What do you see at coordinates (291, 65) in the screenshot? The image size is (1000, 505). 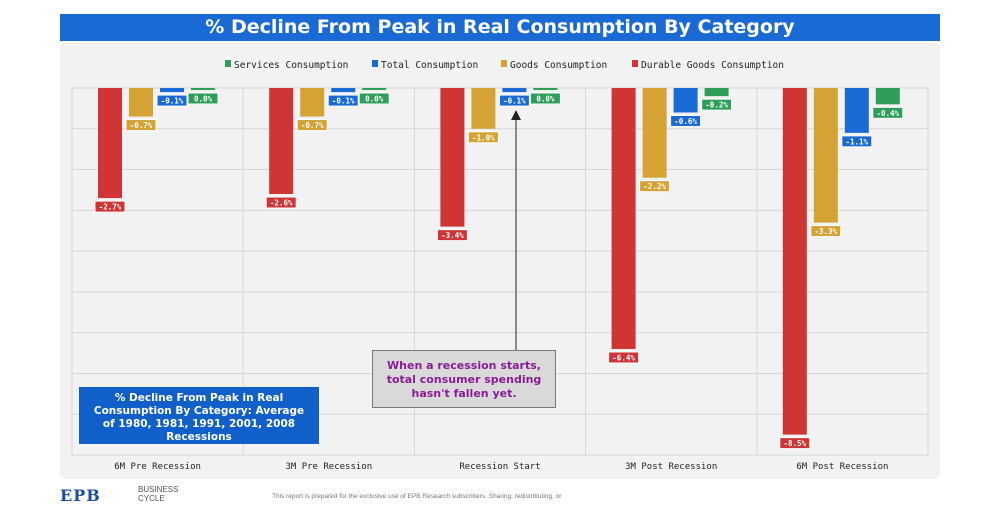 I see `legend-label: Services Consumption` at bounding box center [291, 65].